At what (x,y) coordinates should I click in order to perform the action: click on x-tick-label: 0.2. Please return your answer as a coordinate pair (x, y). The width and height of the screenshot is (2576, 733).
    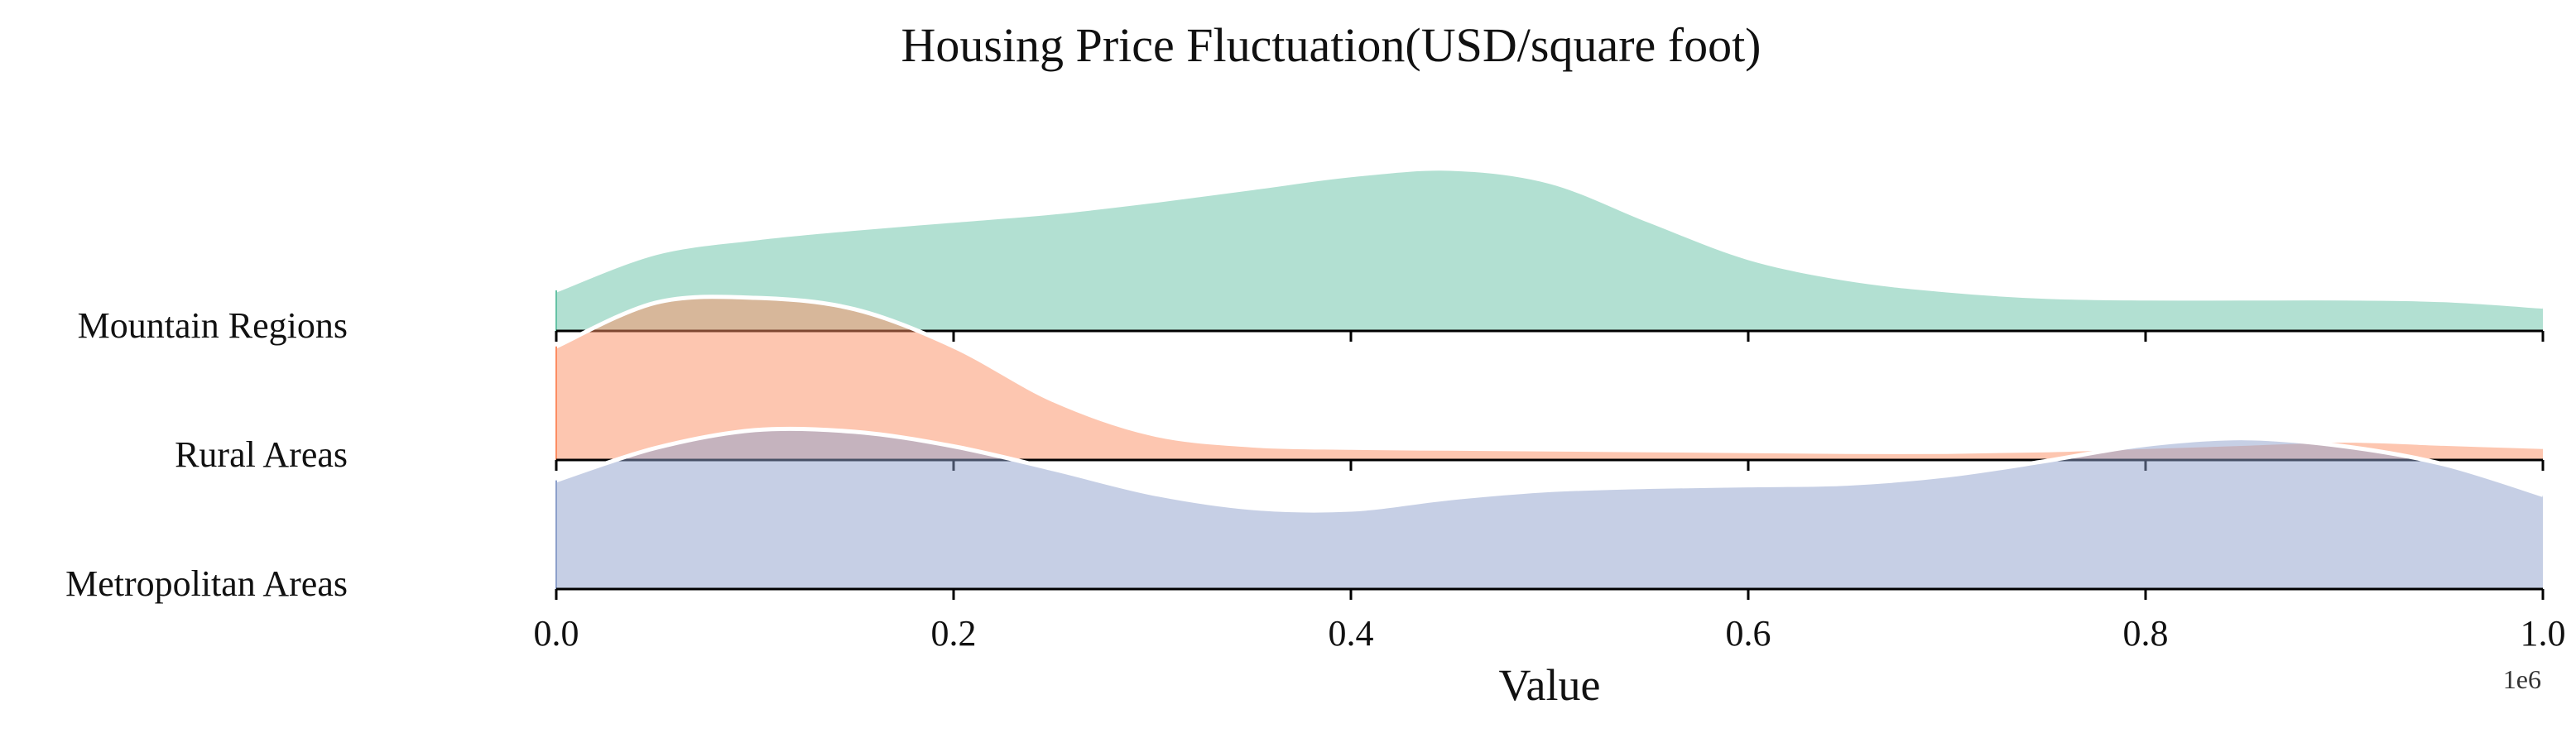
    Looking at the image, I should click on (954, 634).